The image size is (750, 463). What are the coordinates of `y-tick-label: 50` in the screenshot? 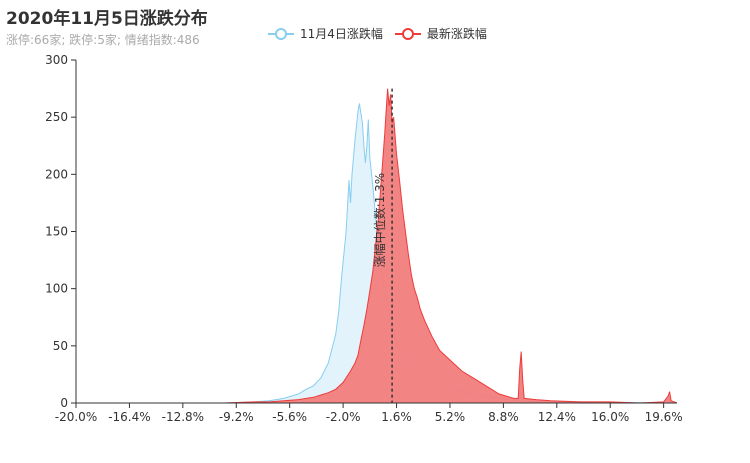 It's located at (60, 346).